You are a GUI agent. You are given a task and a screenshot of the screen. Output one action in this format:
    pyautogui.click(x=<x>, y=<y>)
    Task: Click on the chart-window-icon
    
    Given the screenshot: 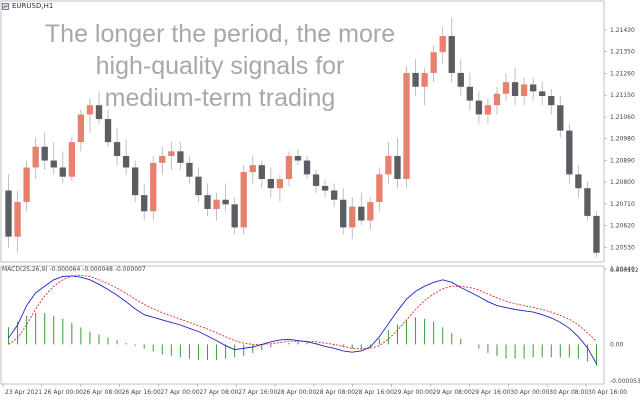 What is the action you would take?
    pyautogui.click(x=5, y=6)
    